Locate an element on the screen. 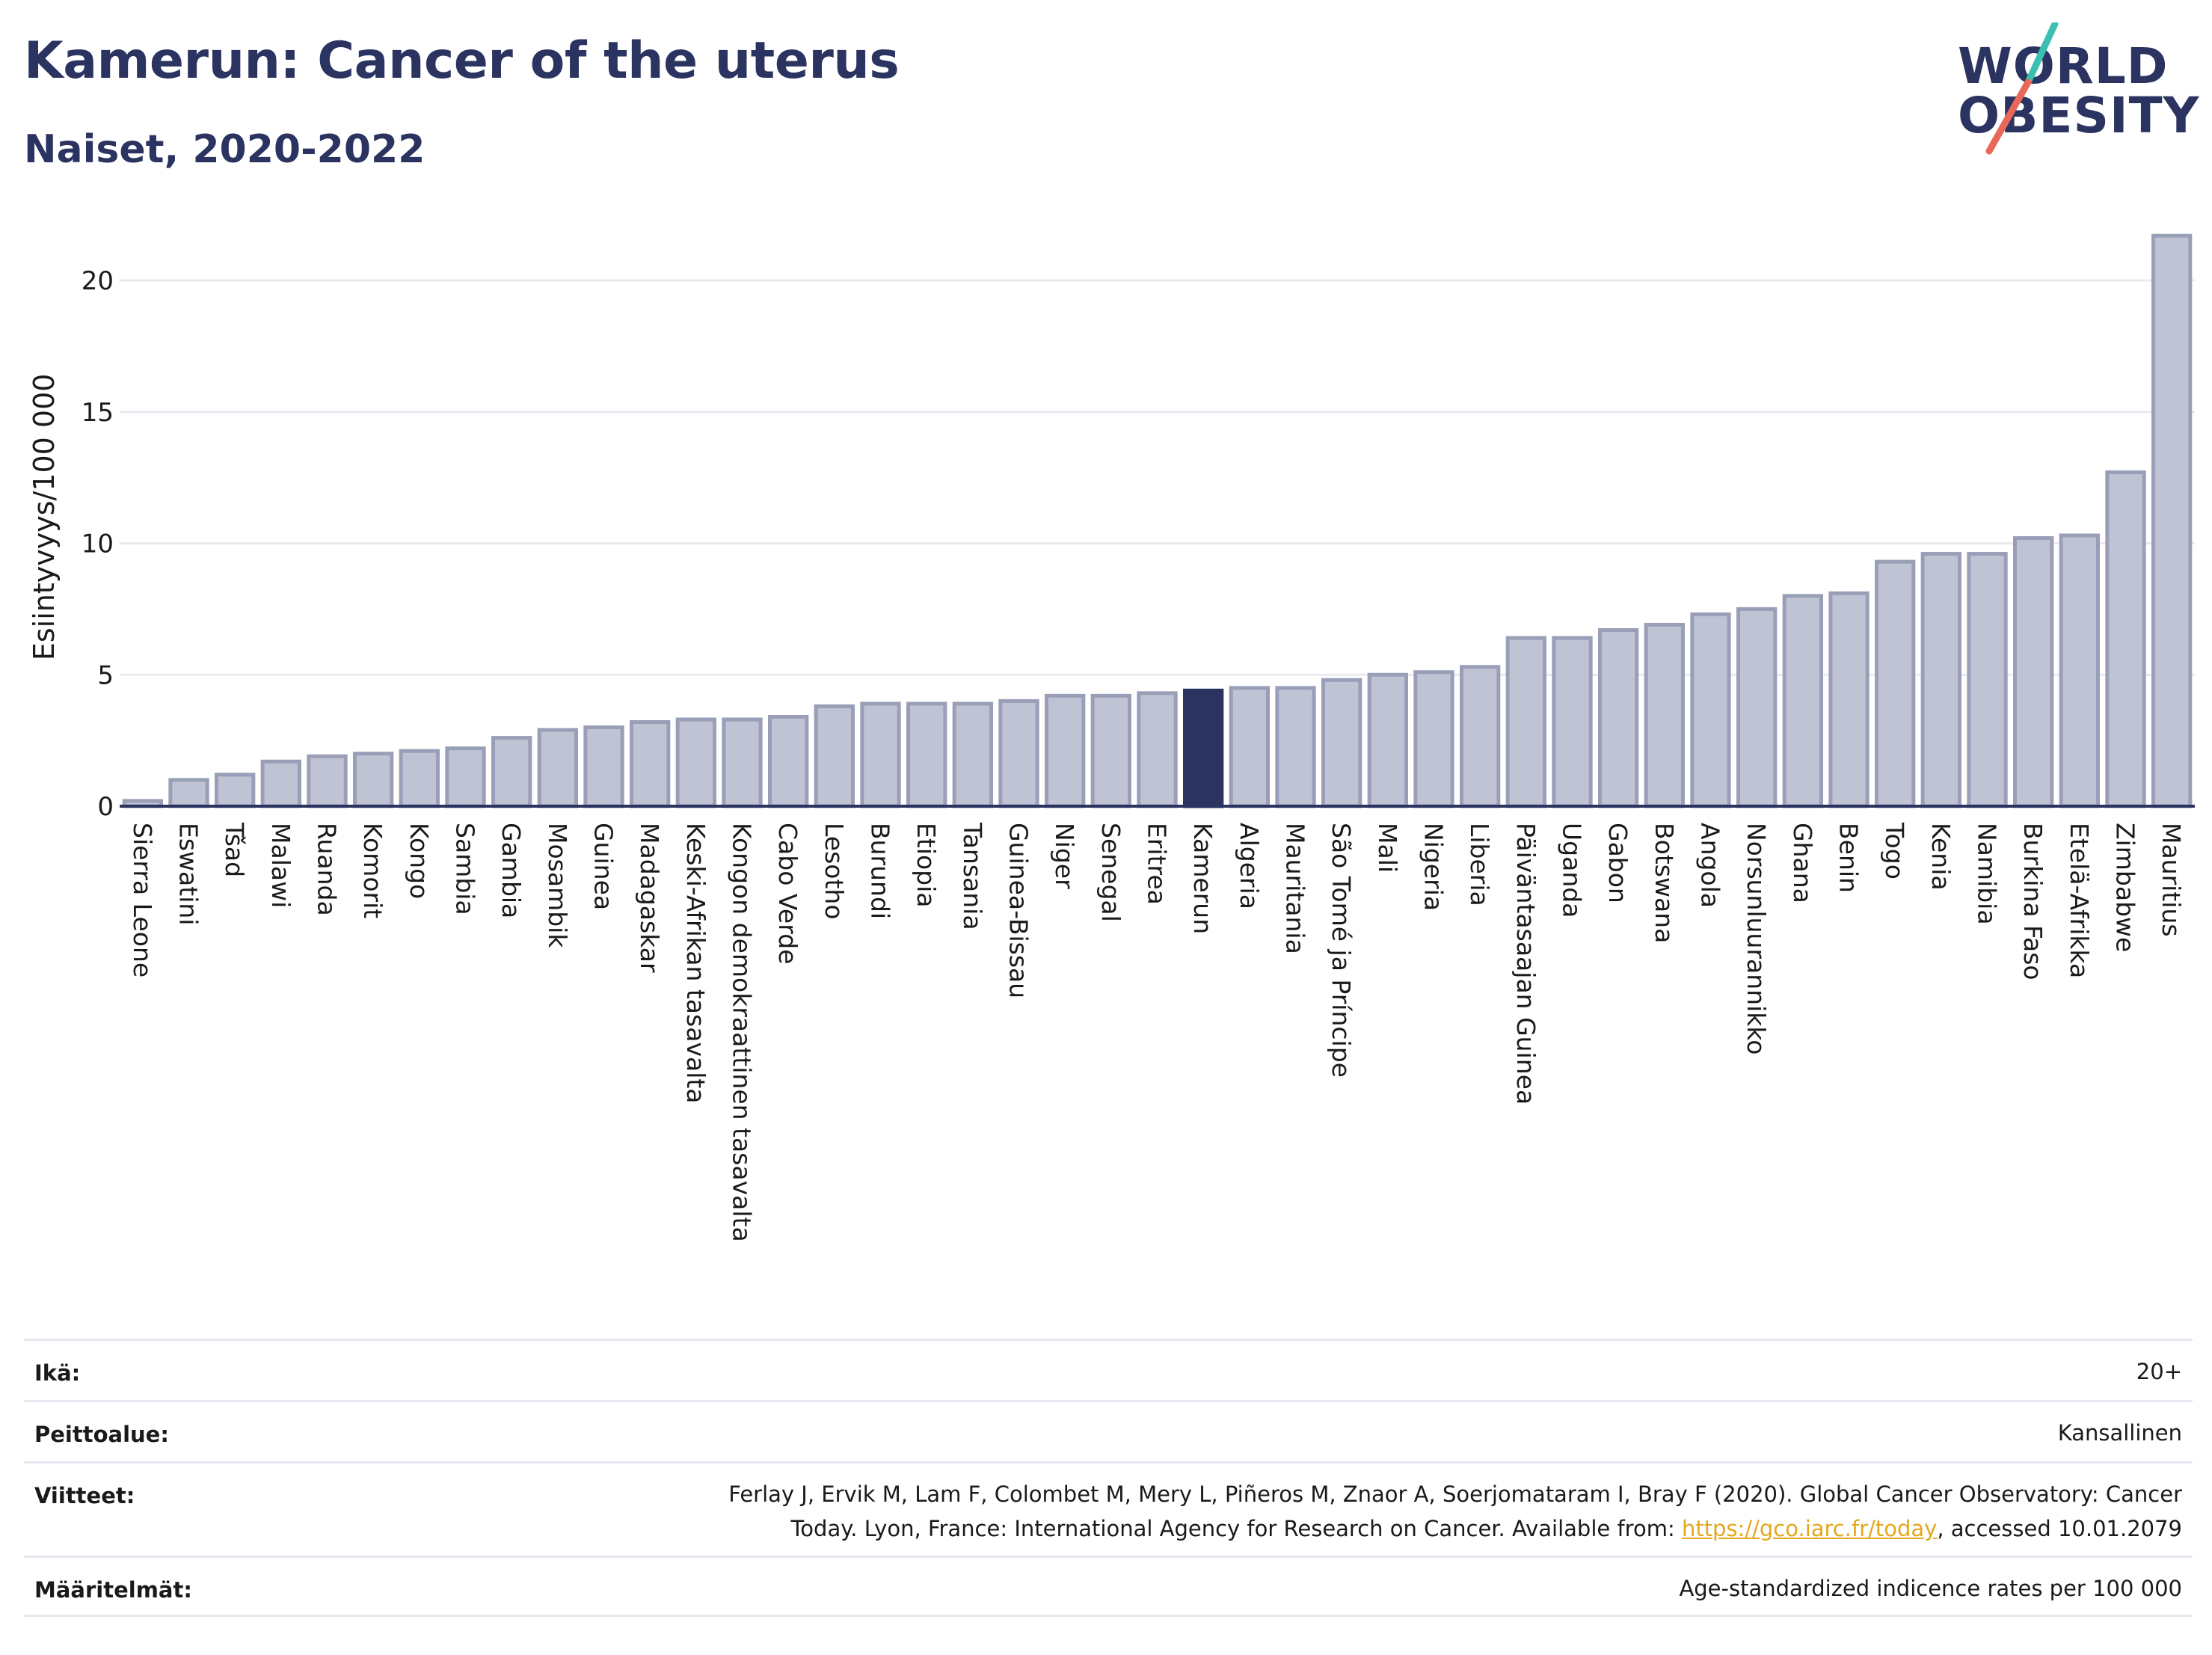  x-tick-label: Liberia is located at coordinates (1479, 864).